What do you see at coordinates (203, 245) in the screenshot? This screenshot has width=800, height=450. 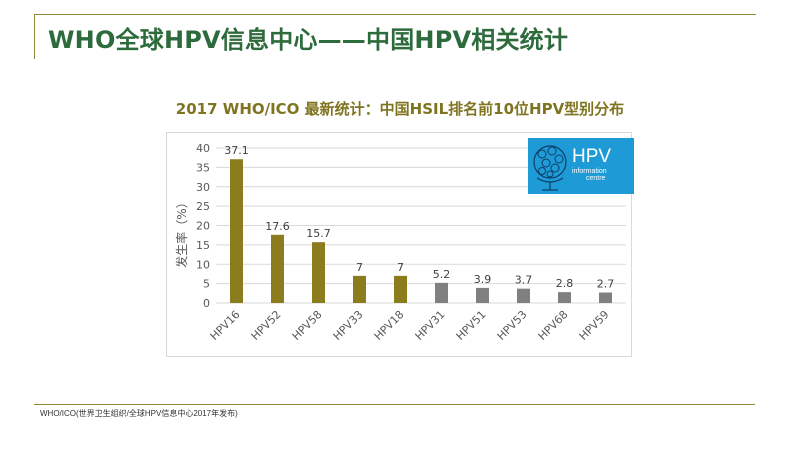 I see `y-tick-label: 15` at bounding box center [203, 245].